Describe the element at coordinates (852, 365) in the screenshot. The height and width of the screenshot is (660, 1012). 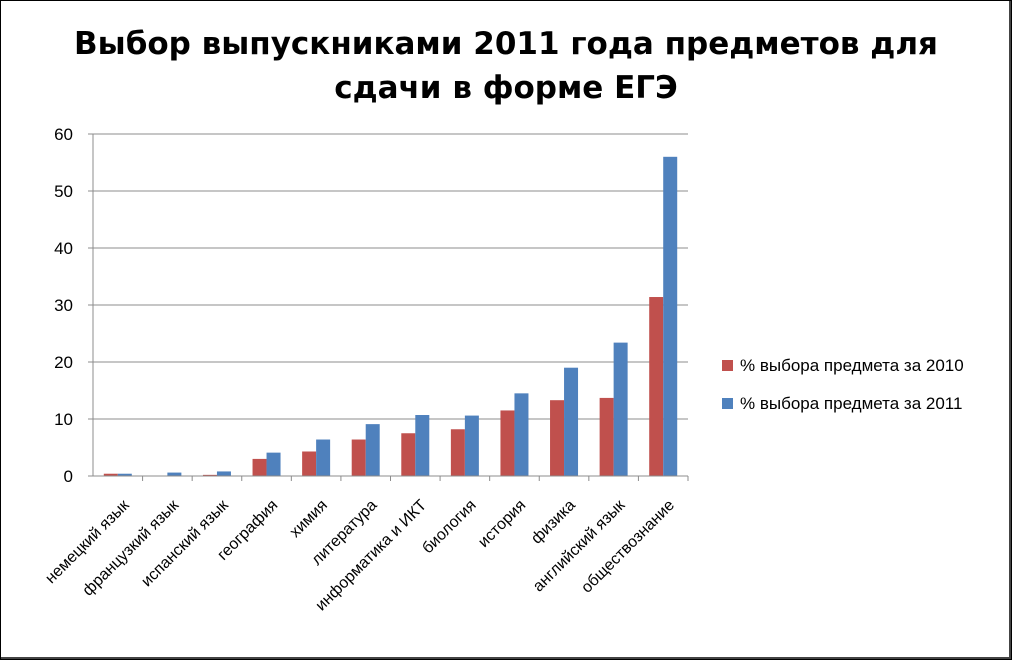
I see `legend-label: % выбора предмета за 2010` at that location.